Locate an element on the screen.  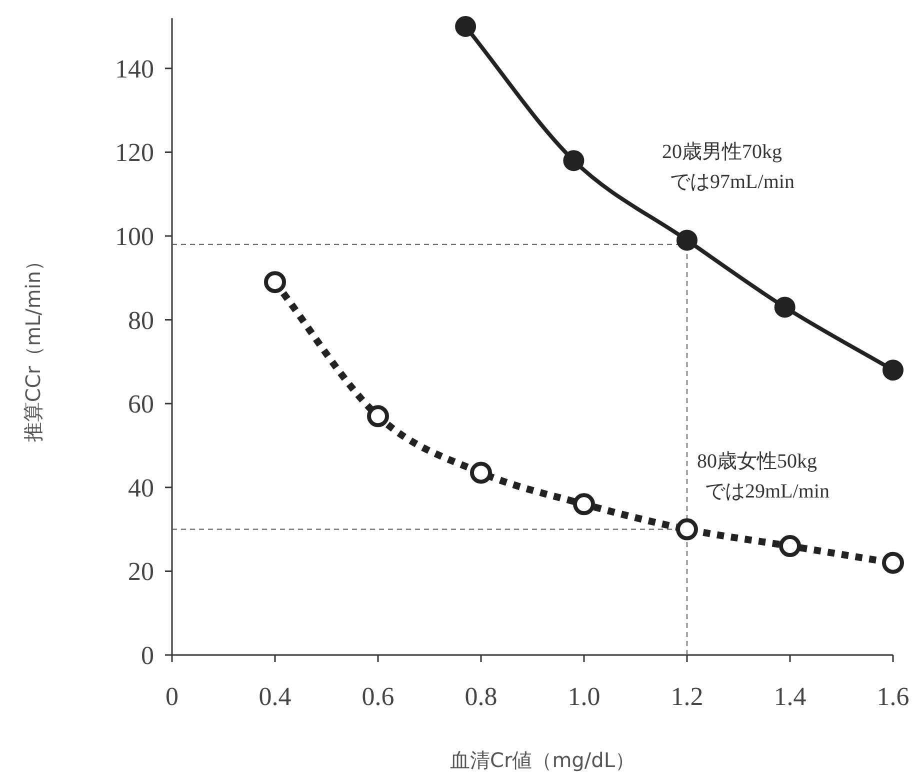
annotation: 20歳男性70kgでは97mL/min is located at coordinates (728, 167).